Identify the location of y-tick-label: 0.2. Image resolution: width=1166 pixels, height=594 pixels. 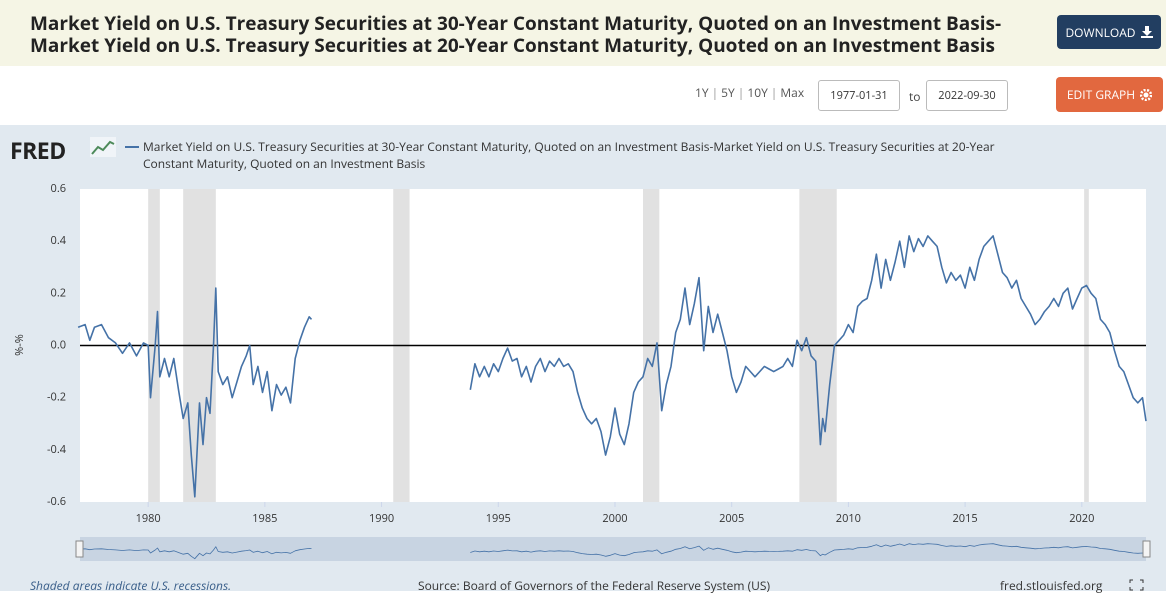
(58, 292).